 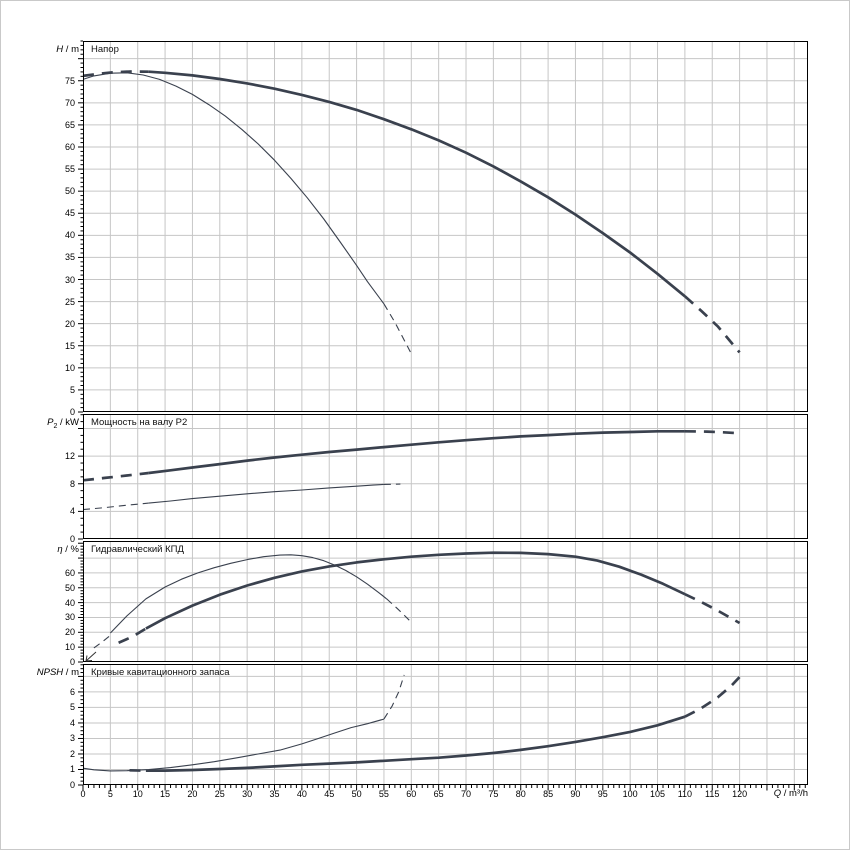 I want to click on y-tick-label: 45, so click(x=69, y=213).